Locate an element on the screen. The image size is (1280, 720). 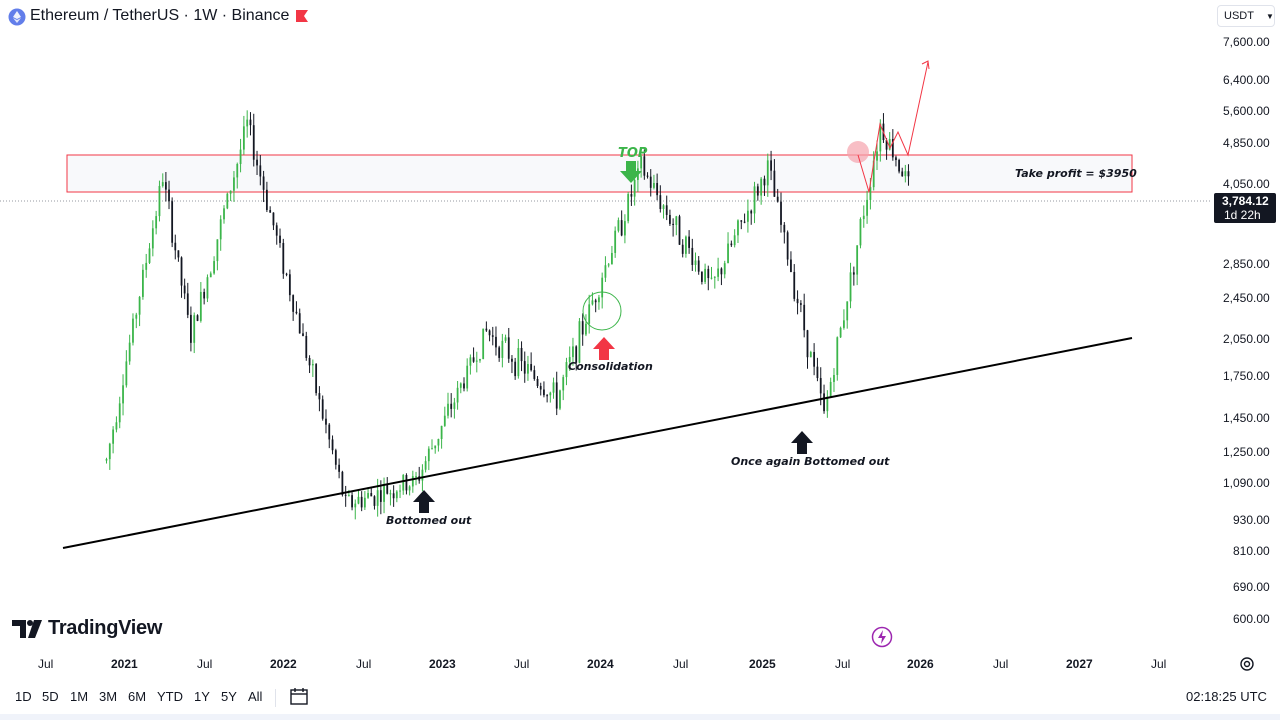
timeframe-1m-button: 1M is located at coordinates (79, 696).